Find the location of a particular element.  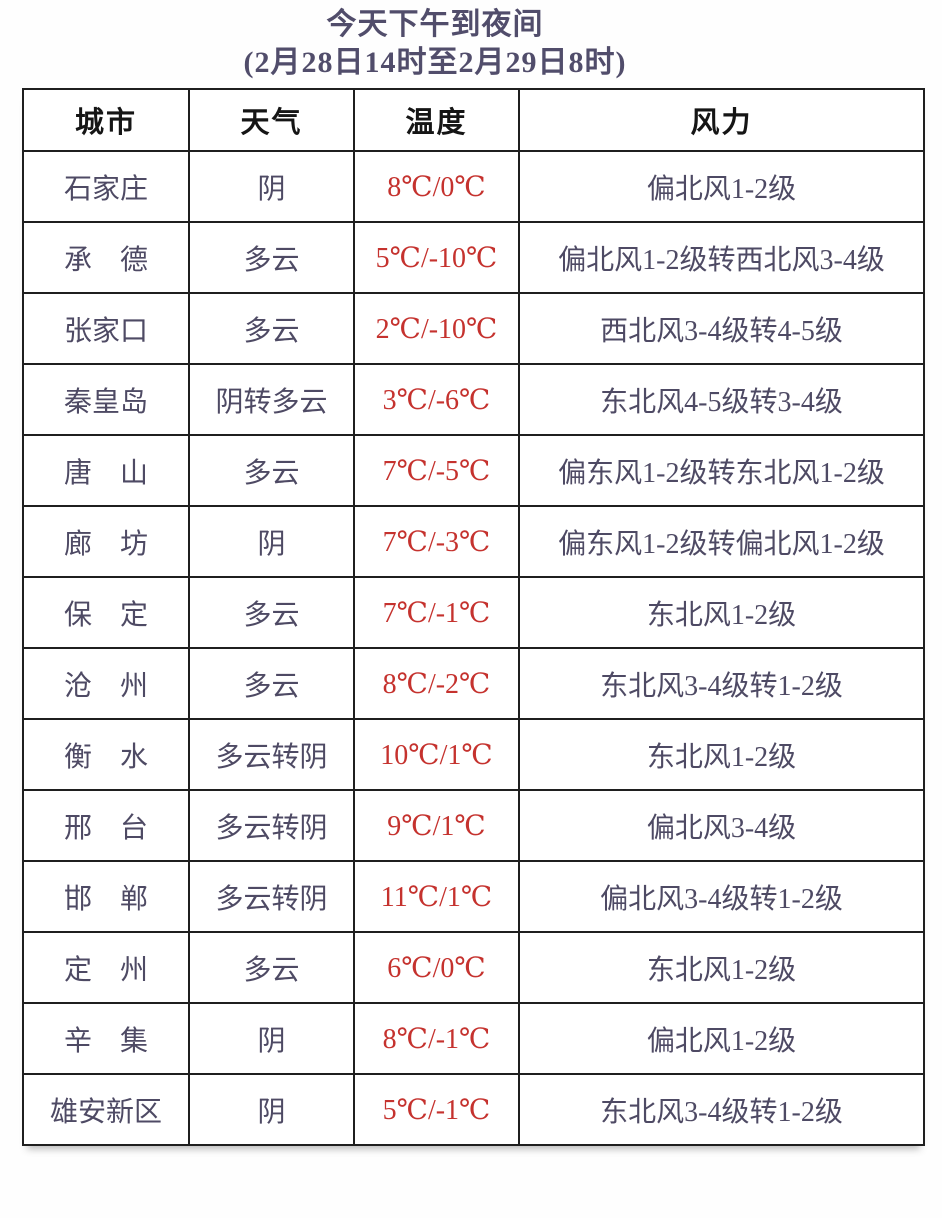

table-row: 秦皇岛 阴转多云 3℃/-6℃ 东北风4-5级转3-4级 is located at coordinates (473, 399).